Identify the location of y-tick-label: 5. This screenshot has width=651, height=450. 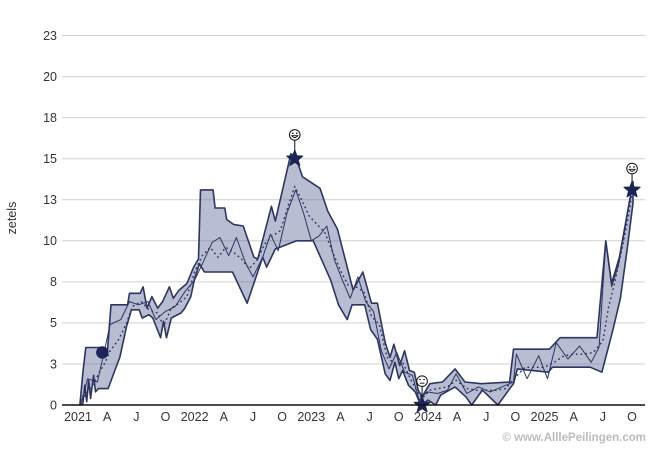
(53, 323).